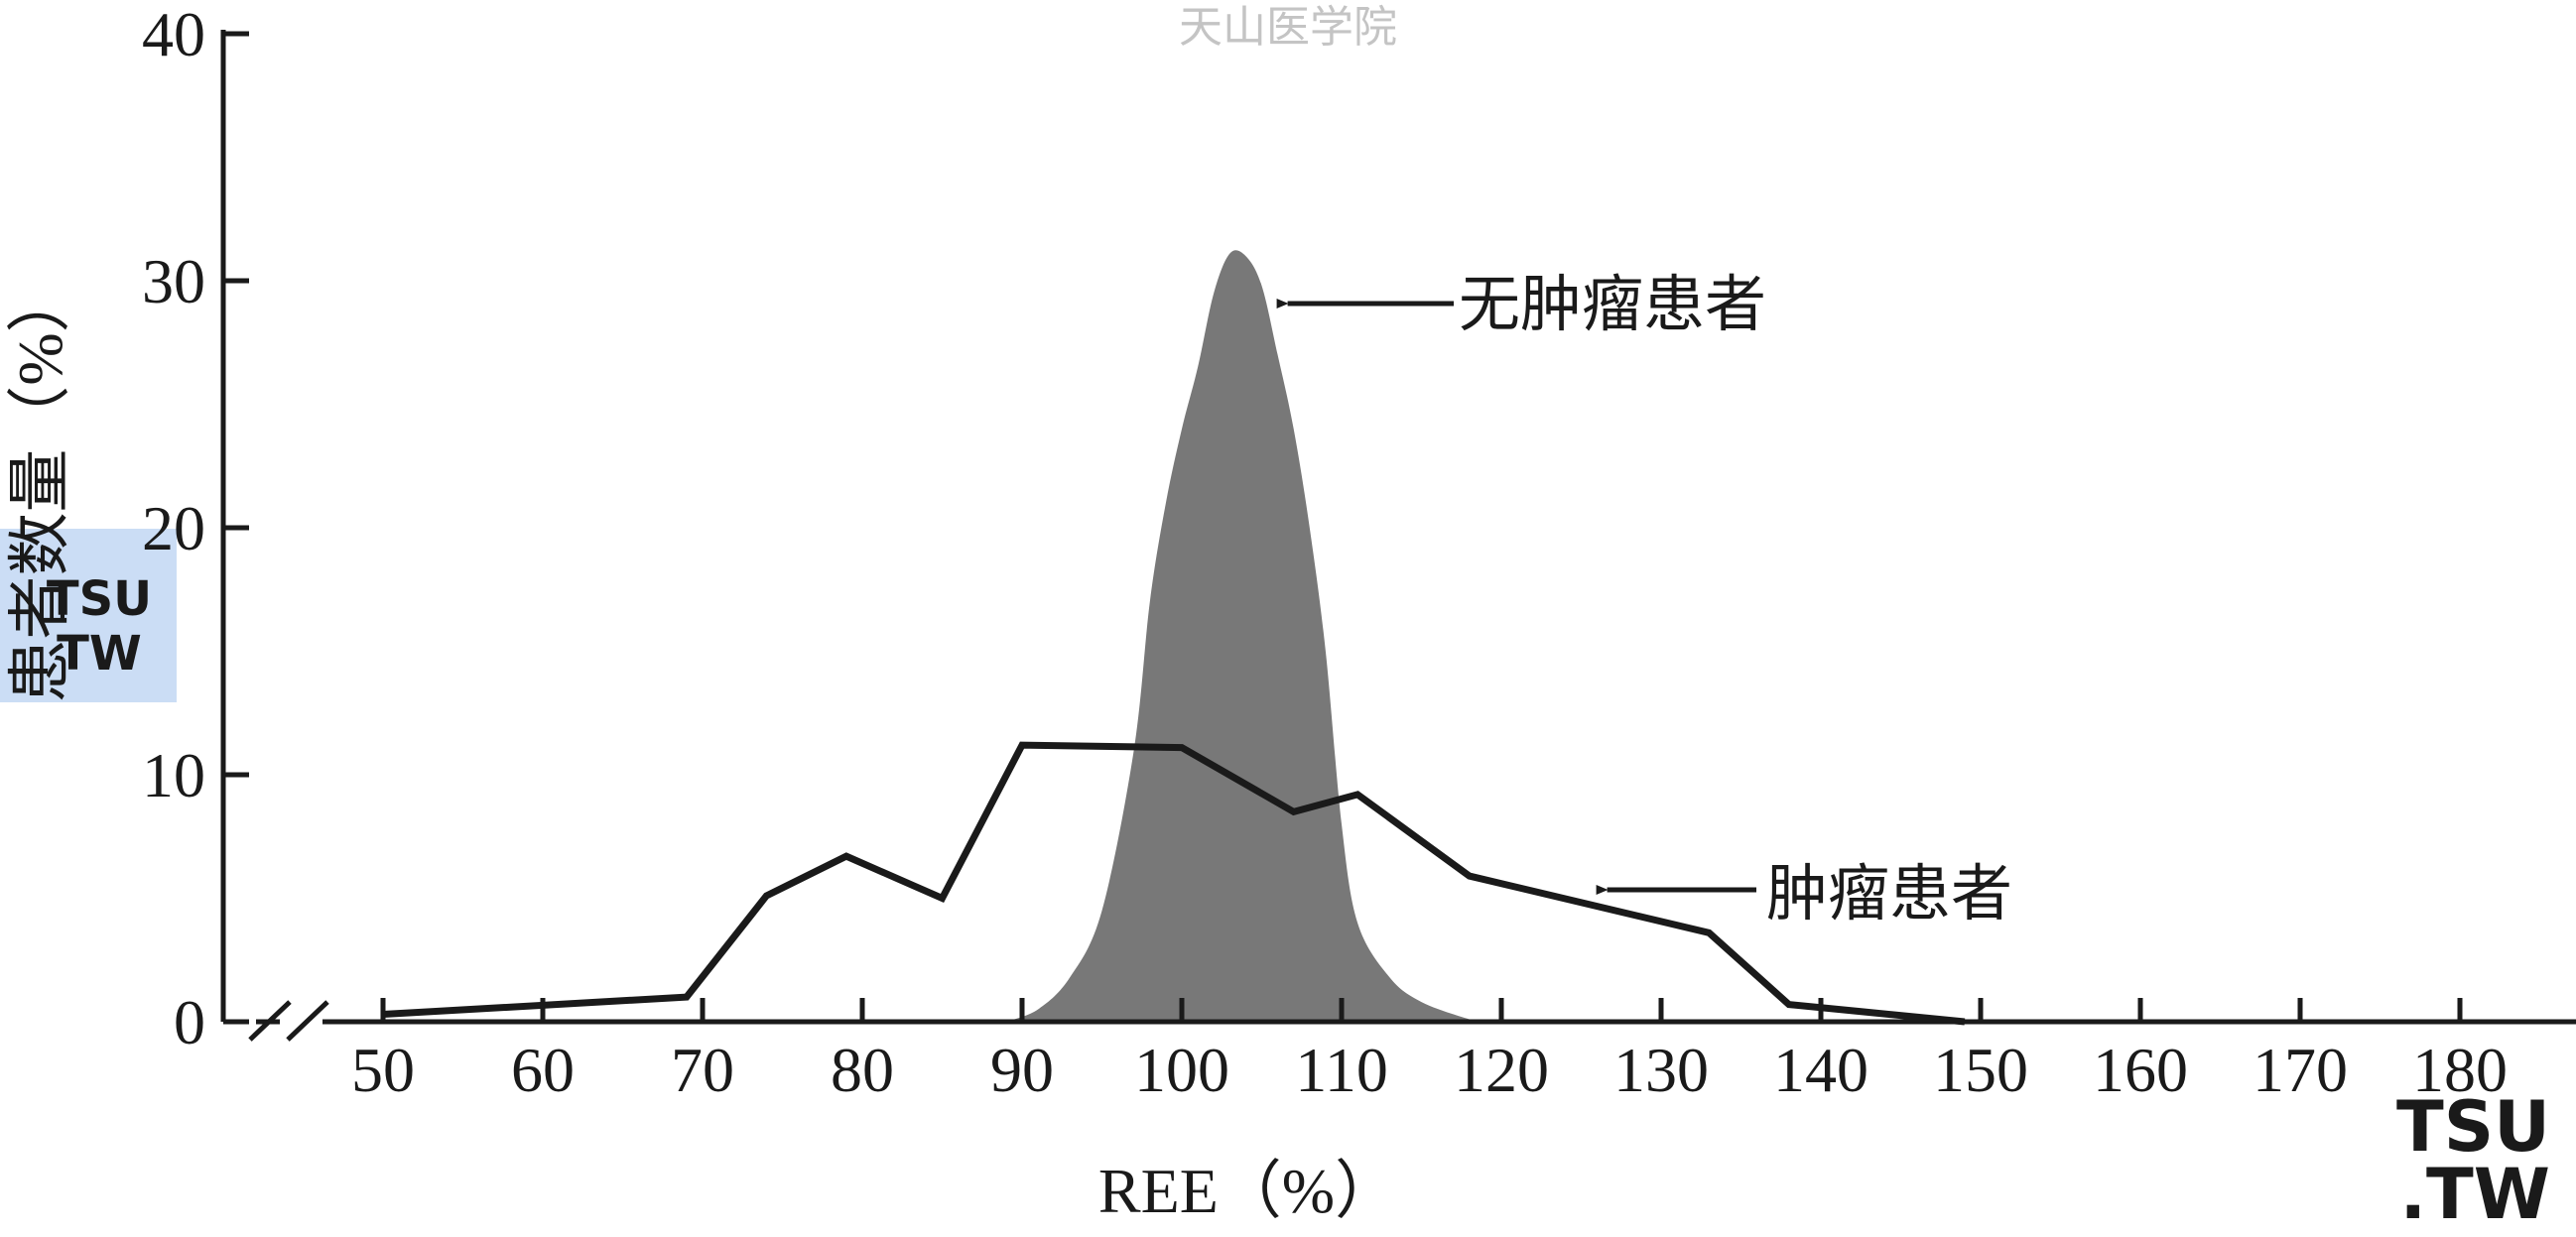 The width and height of the screenshot is (2576, 1237). What do you see at coordinates (383, 1070) in the screenshot?
I see `x-tick-label: 50` at bounding box center [383, 1070].